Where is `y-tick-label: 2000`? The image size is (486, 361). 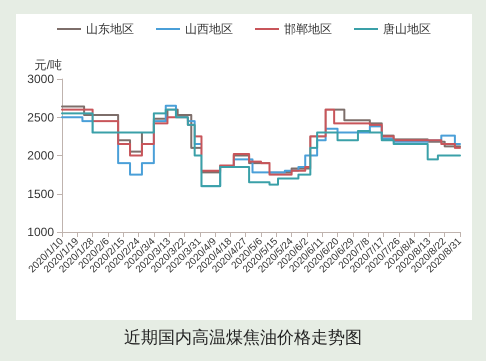 y-tick-label: 2000 is located at coordinates (40, 155).